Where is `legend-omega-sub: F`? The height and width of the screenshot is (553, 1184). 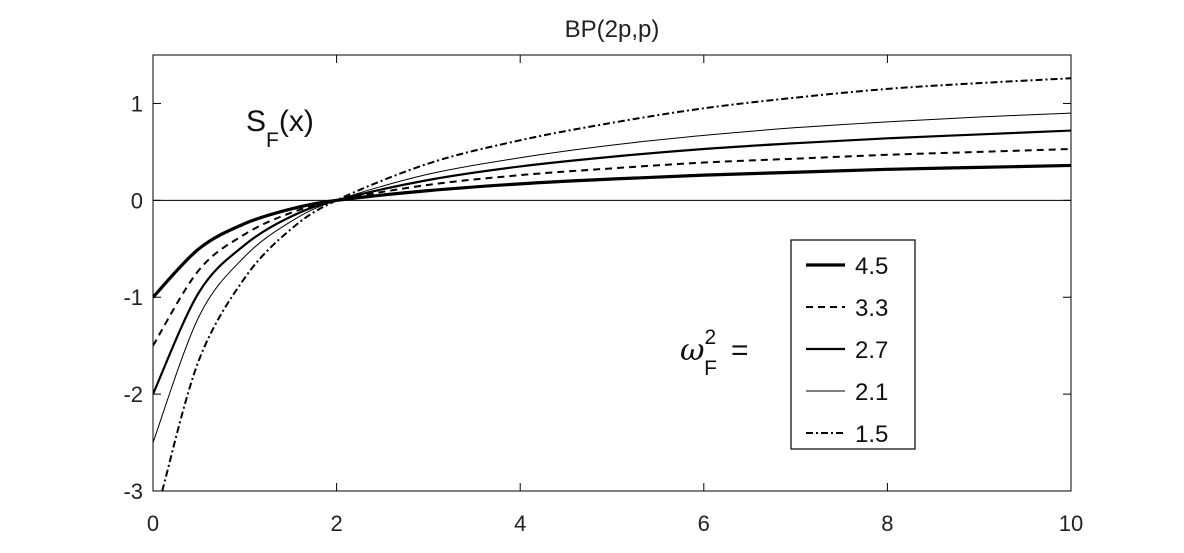
legend-omega-sub: F is located at coordinates (710, 368).